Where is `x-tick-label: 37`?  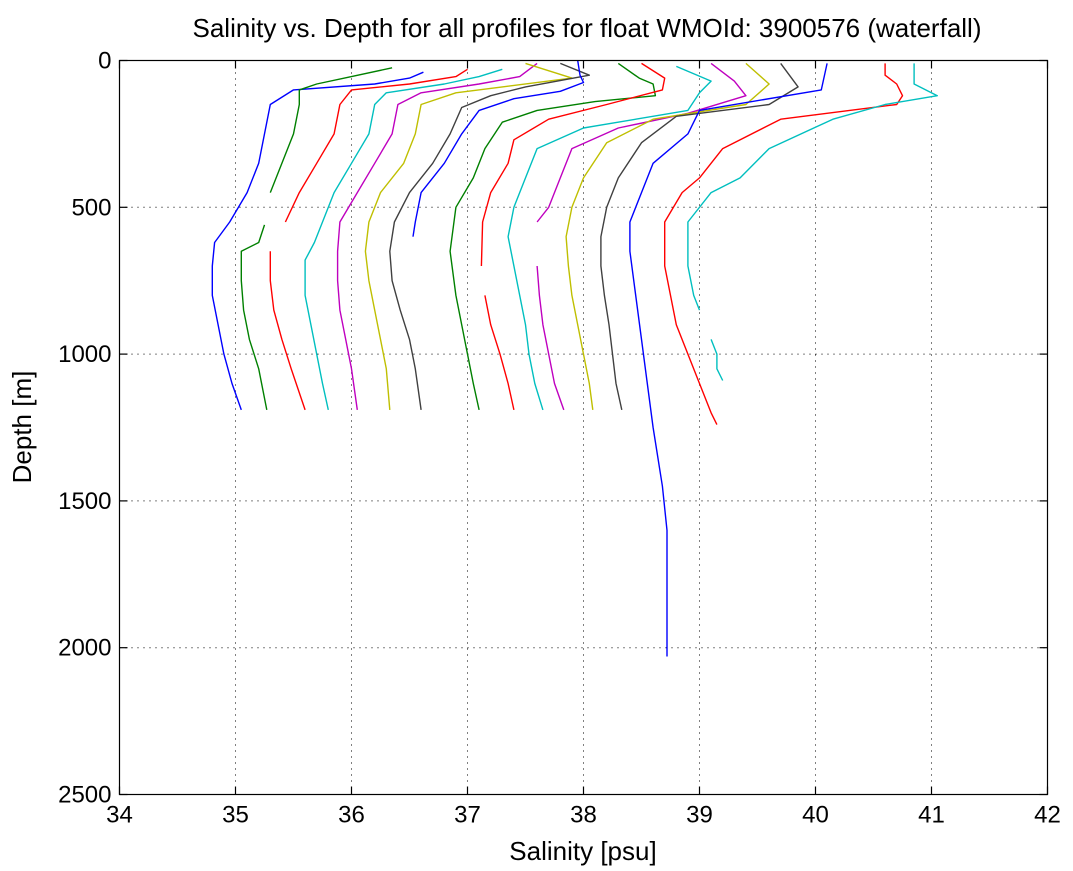
x-tick-label: 37 is located at coordinates (467, 815).